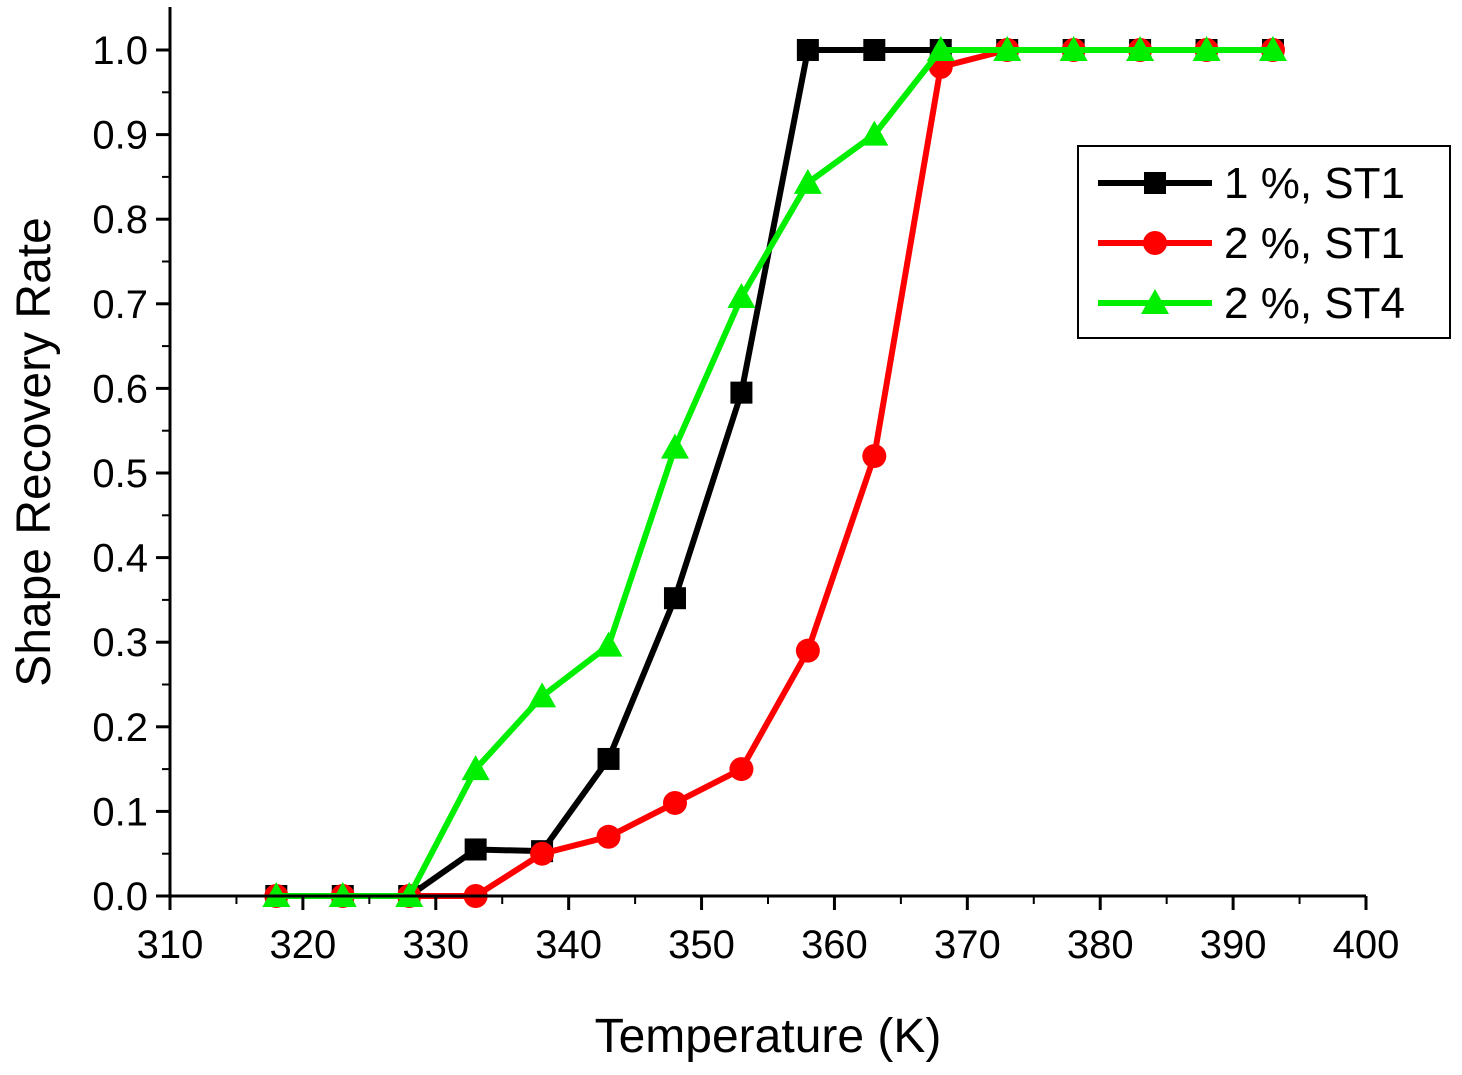 The height and width of the screenshot is (1075, 1462). I want to click on legend-entries: 1 %, ST1 2 %, ST1 2 %, ST4, so click(1251, 243).